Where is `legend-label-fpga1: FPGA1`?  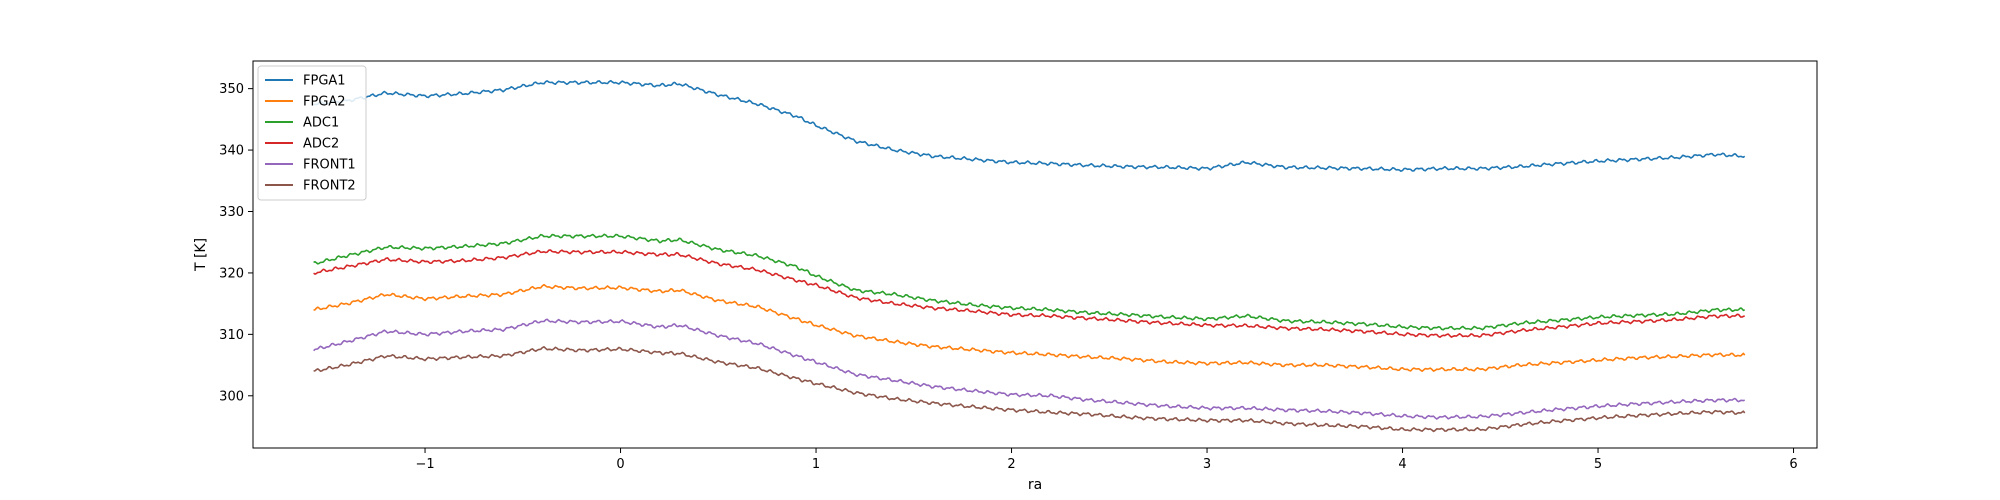
legend-label-fpga1: FPGA1 is located at coordinates (324, 81).